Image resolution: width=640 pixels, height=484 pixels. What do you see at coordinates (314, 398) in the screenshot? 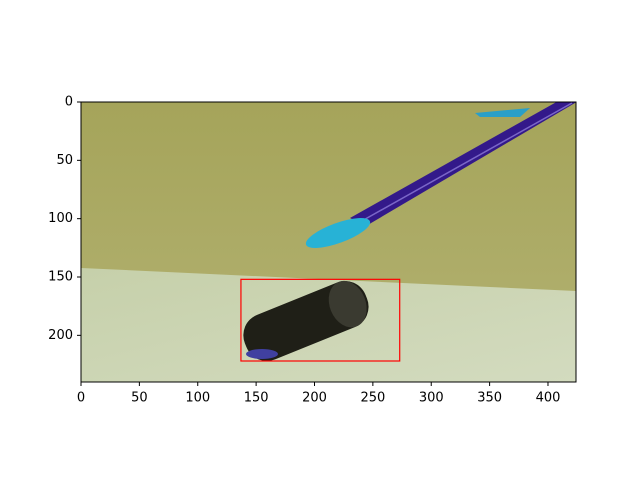
I see `x-tick-label: 200` at bounding box center [314, 398].